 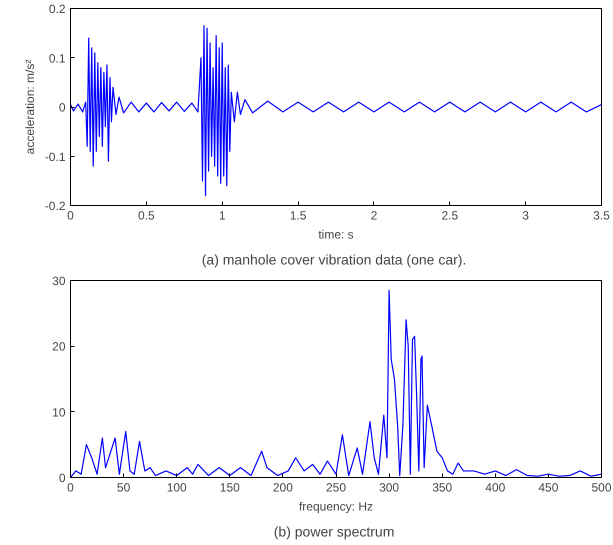 What do you see at coordinates (147, 215) in the screenshot?
I see `x-tick-label: 0.5` at bounding box center [147, 215].